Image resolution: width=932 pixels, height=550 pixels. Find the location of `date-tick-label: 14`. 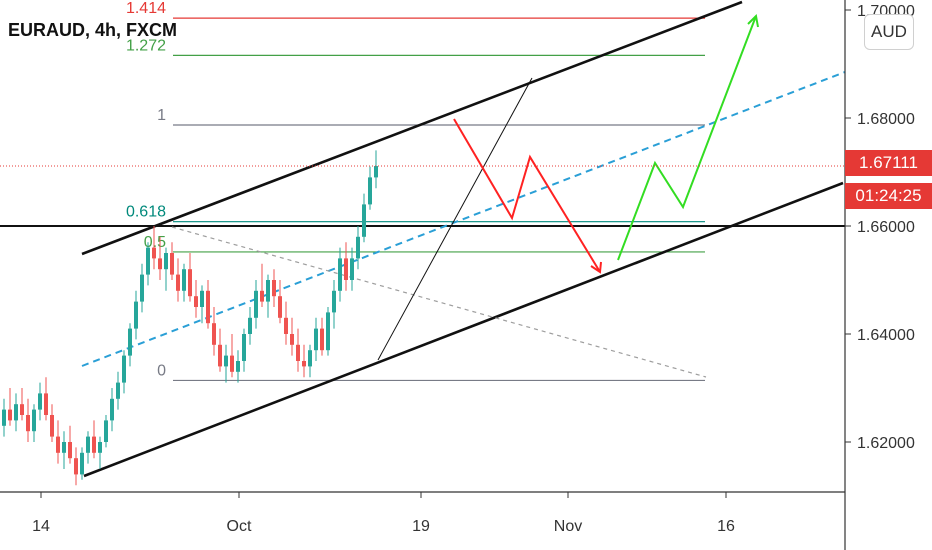

date-tick-label: 14 is located at coordinates (41, 526).